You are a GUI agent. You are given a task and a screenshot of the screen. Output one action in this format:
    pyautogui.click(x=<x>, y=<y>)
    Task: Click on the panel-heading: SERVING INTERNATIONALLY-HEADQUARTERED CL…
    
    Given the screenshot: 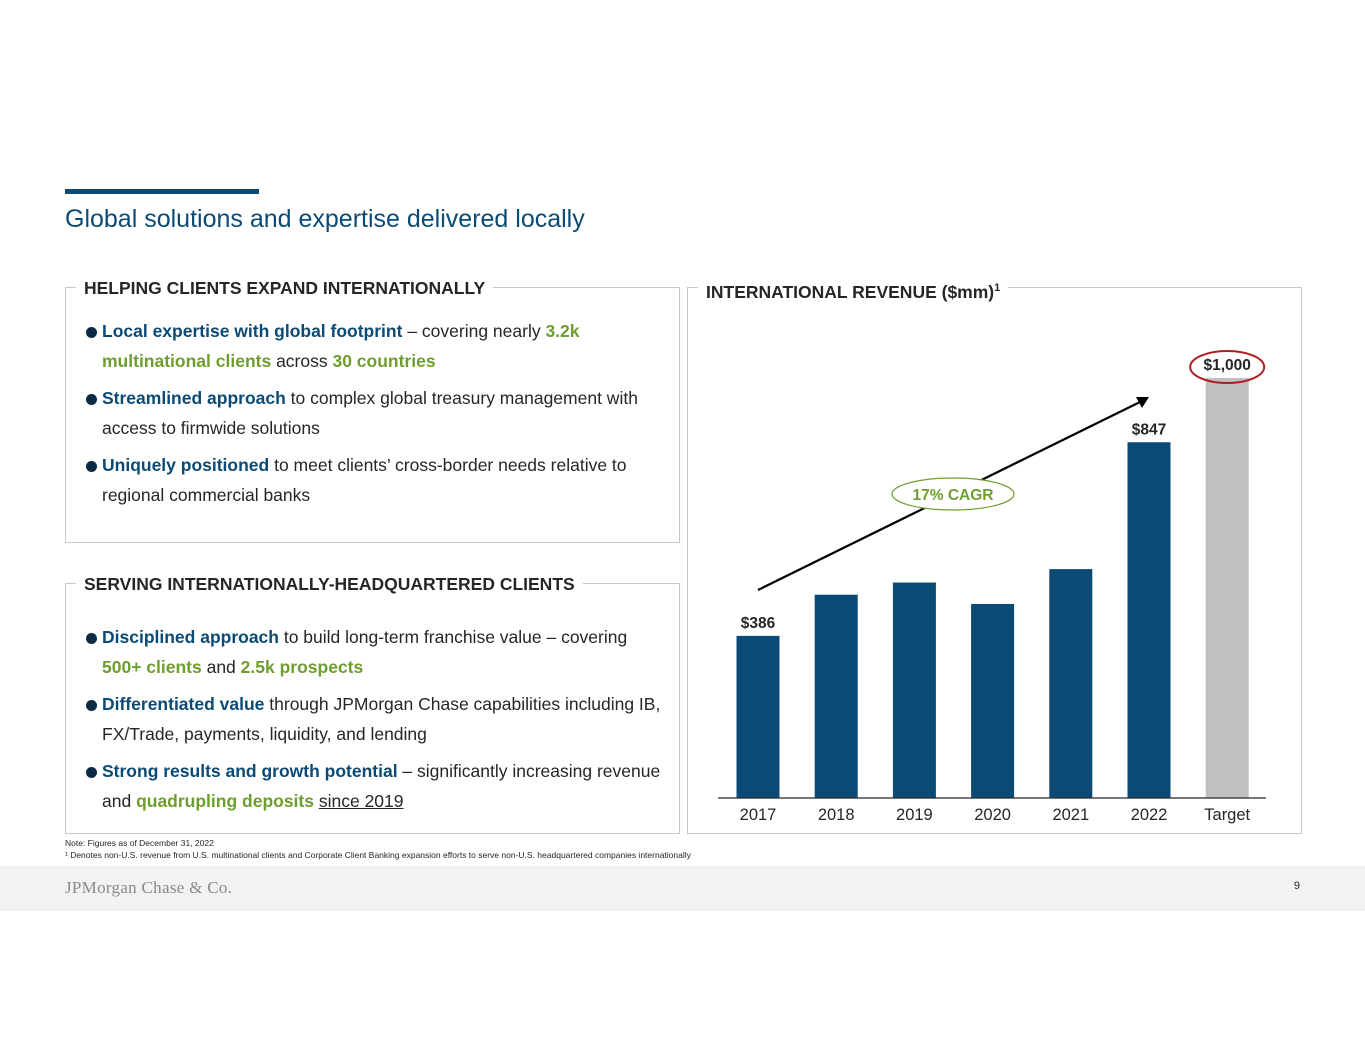 What is the action you would take?
    pyautogui.click(x=329, y=584)
    